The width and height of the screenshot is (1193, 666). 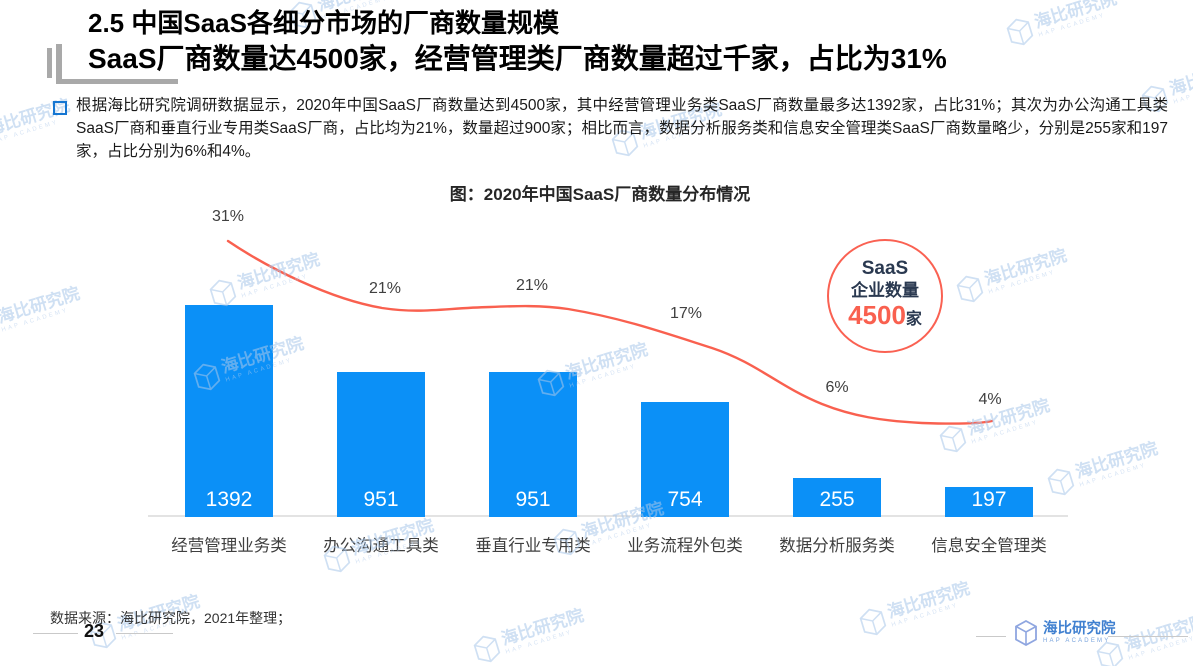 I want to click on badge-line1: SaaS, so click(x=885, y=268).